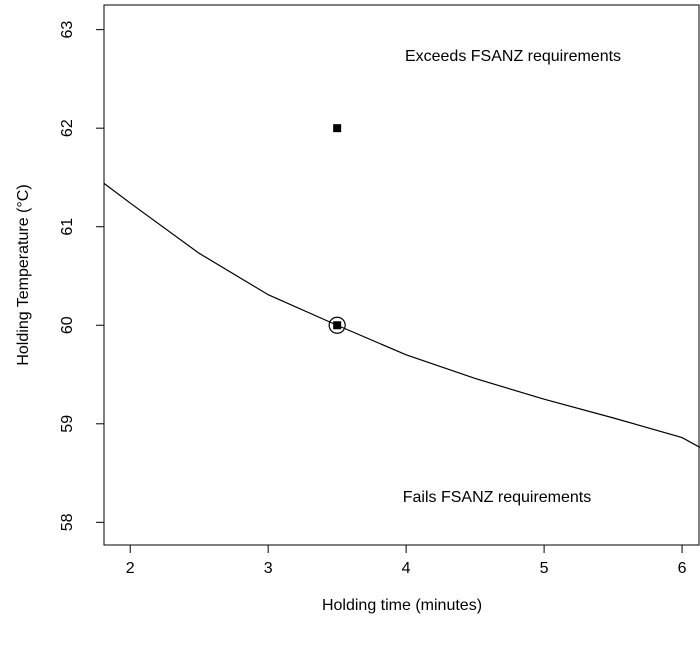 This screenshot has height=646, width=700. What do you see at coordinates (682, 568) in the screenshot?
I see `x-tick-label: 6` at bounding box center [682, 568].